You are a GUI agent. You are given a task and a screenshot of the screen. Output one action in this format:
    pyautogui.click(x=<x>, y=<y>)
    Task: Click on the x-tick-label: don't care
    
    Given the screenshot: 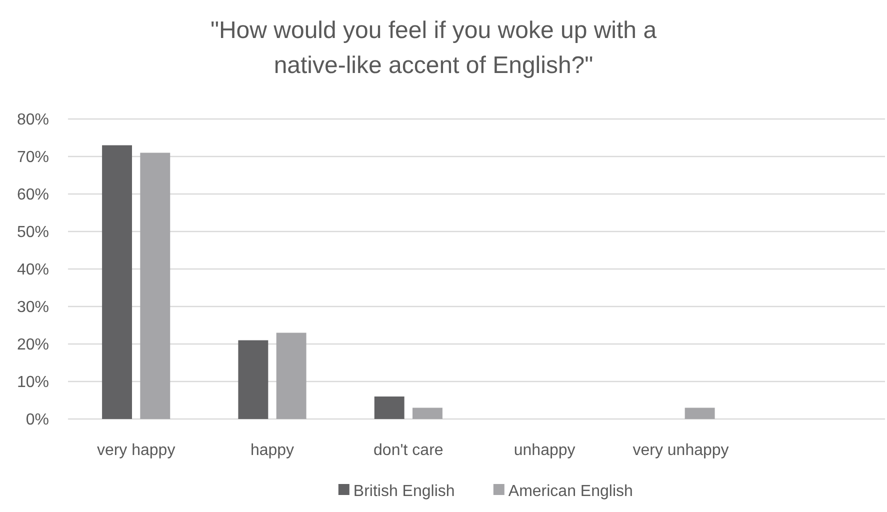 What is the action you would take?
    pyautogui.click(x=409, y=450)
    